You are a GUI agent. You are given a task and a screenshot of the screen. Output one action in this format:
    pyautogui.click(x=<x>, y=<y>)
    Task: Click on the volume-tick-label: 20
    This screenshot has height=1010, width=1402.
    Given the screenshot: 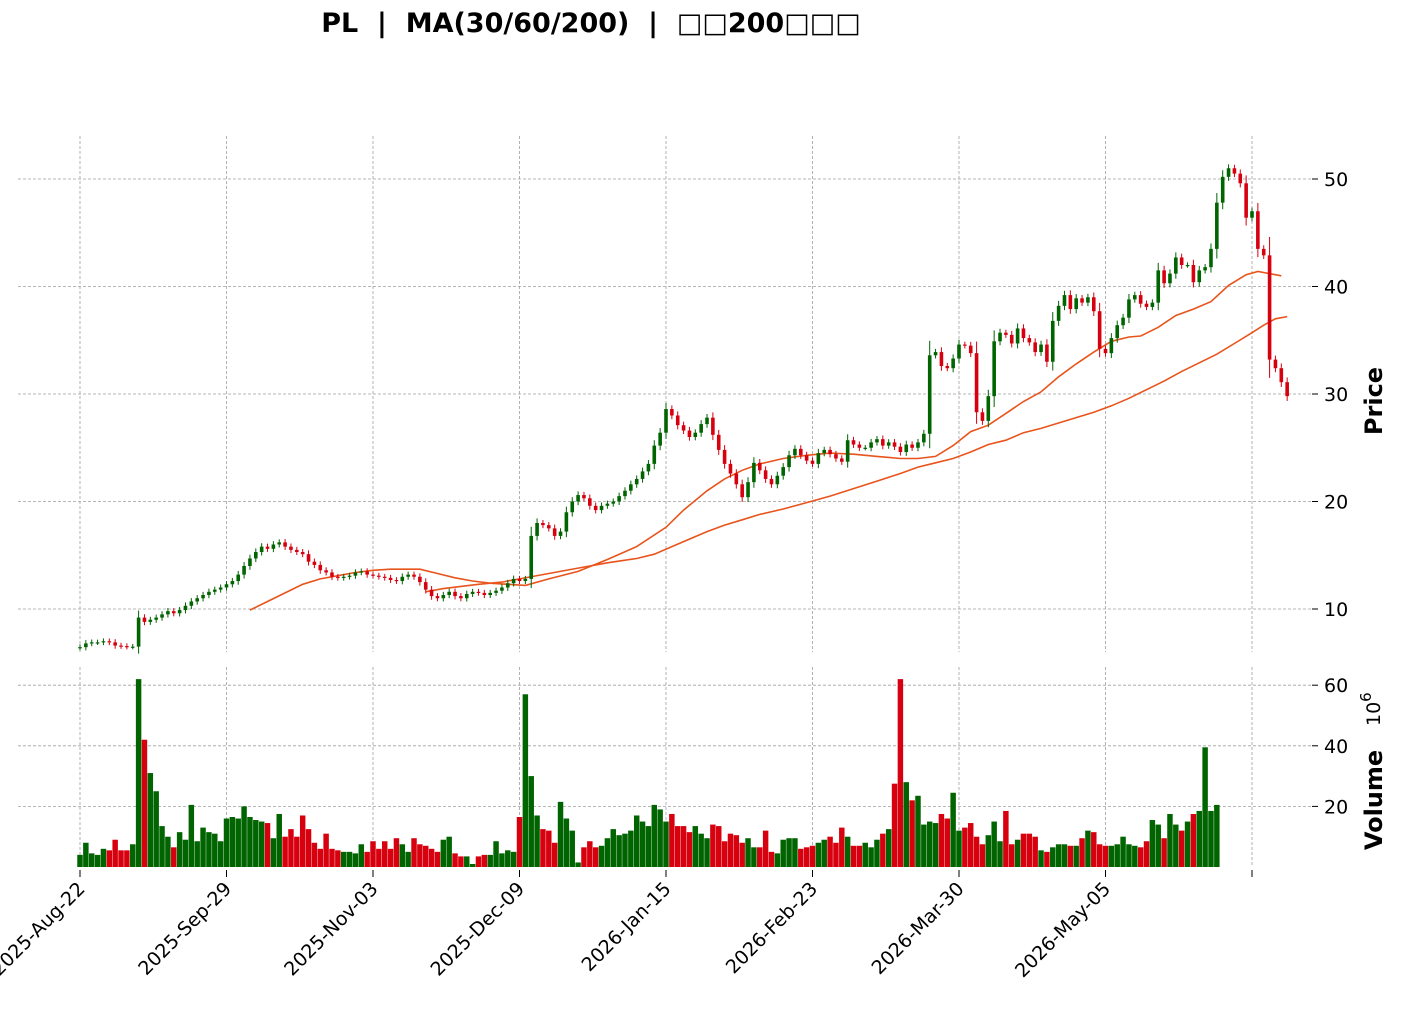 What is the action you would take?
    pyautogui.click(x=1336, y=807)
    